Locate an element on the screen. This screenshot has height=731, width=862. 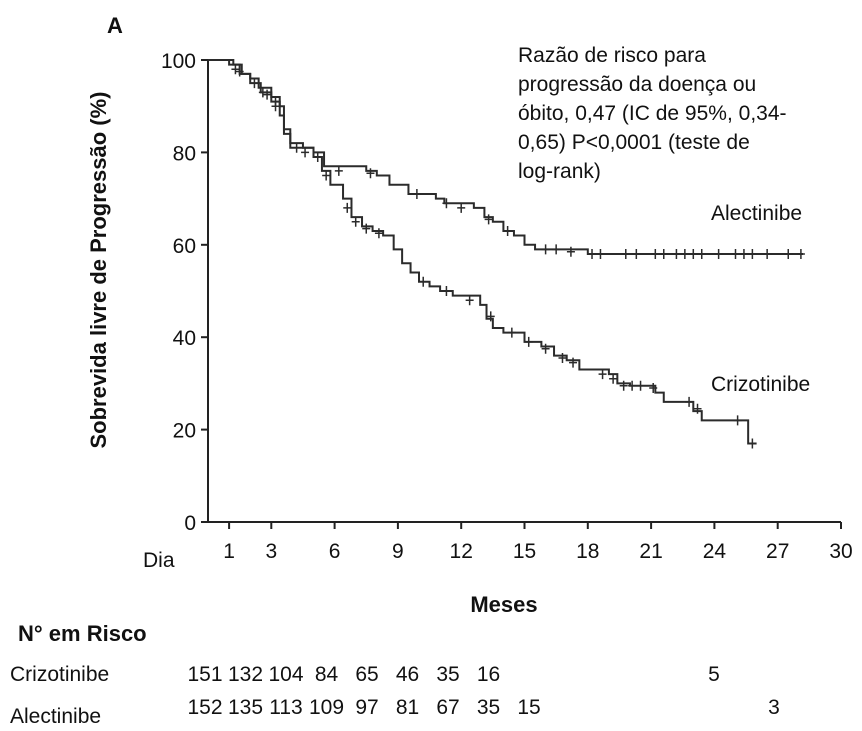
day-label: Dia is located at coordinates (159, 560).